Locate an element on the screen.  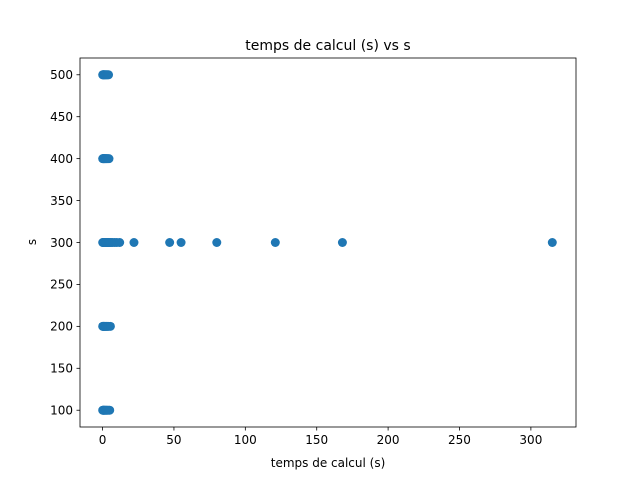
chart-title: temps de calcul (s) vs s is located at coordinates (327, 46).